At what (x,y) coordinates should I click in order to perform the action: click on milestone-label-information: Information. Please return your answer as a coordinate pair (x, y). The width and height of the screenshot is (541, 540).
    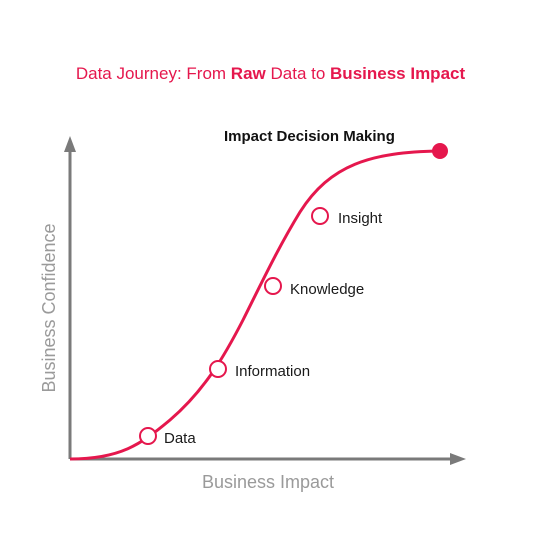
    Looking at the image, I should click on (272, 371).